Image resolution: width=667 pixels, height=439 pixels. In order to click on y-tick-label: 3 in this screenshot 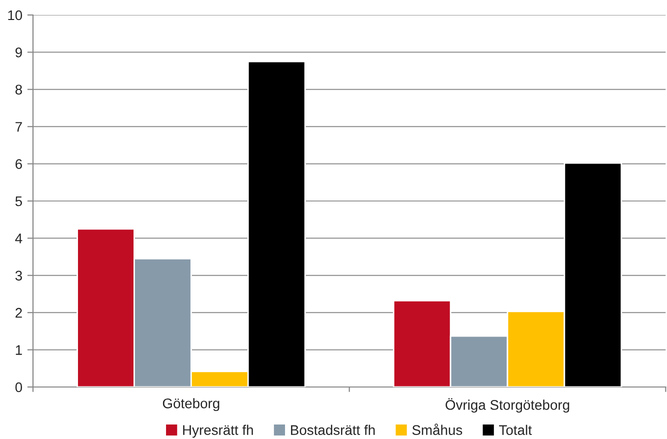, I will do `click(18, 275)`.